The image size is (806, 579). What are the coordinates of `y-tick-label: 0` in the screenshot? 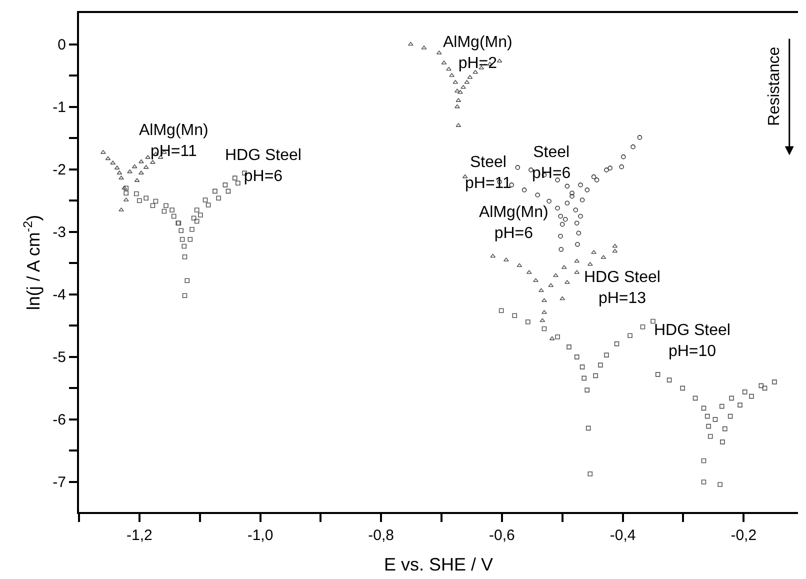 It's located at (62, 45).